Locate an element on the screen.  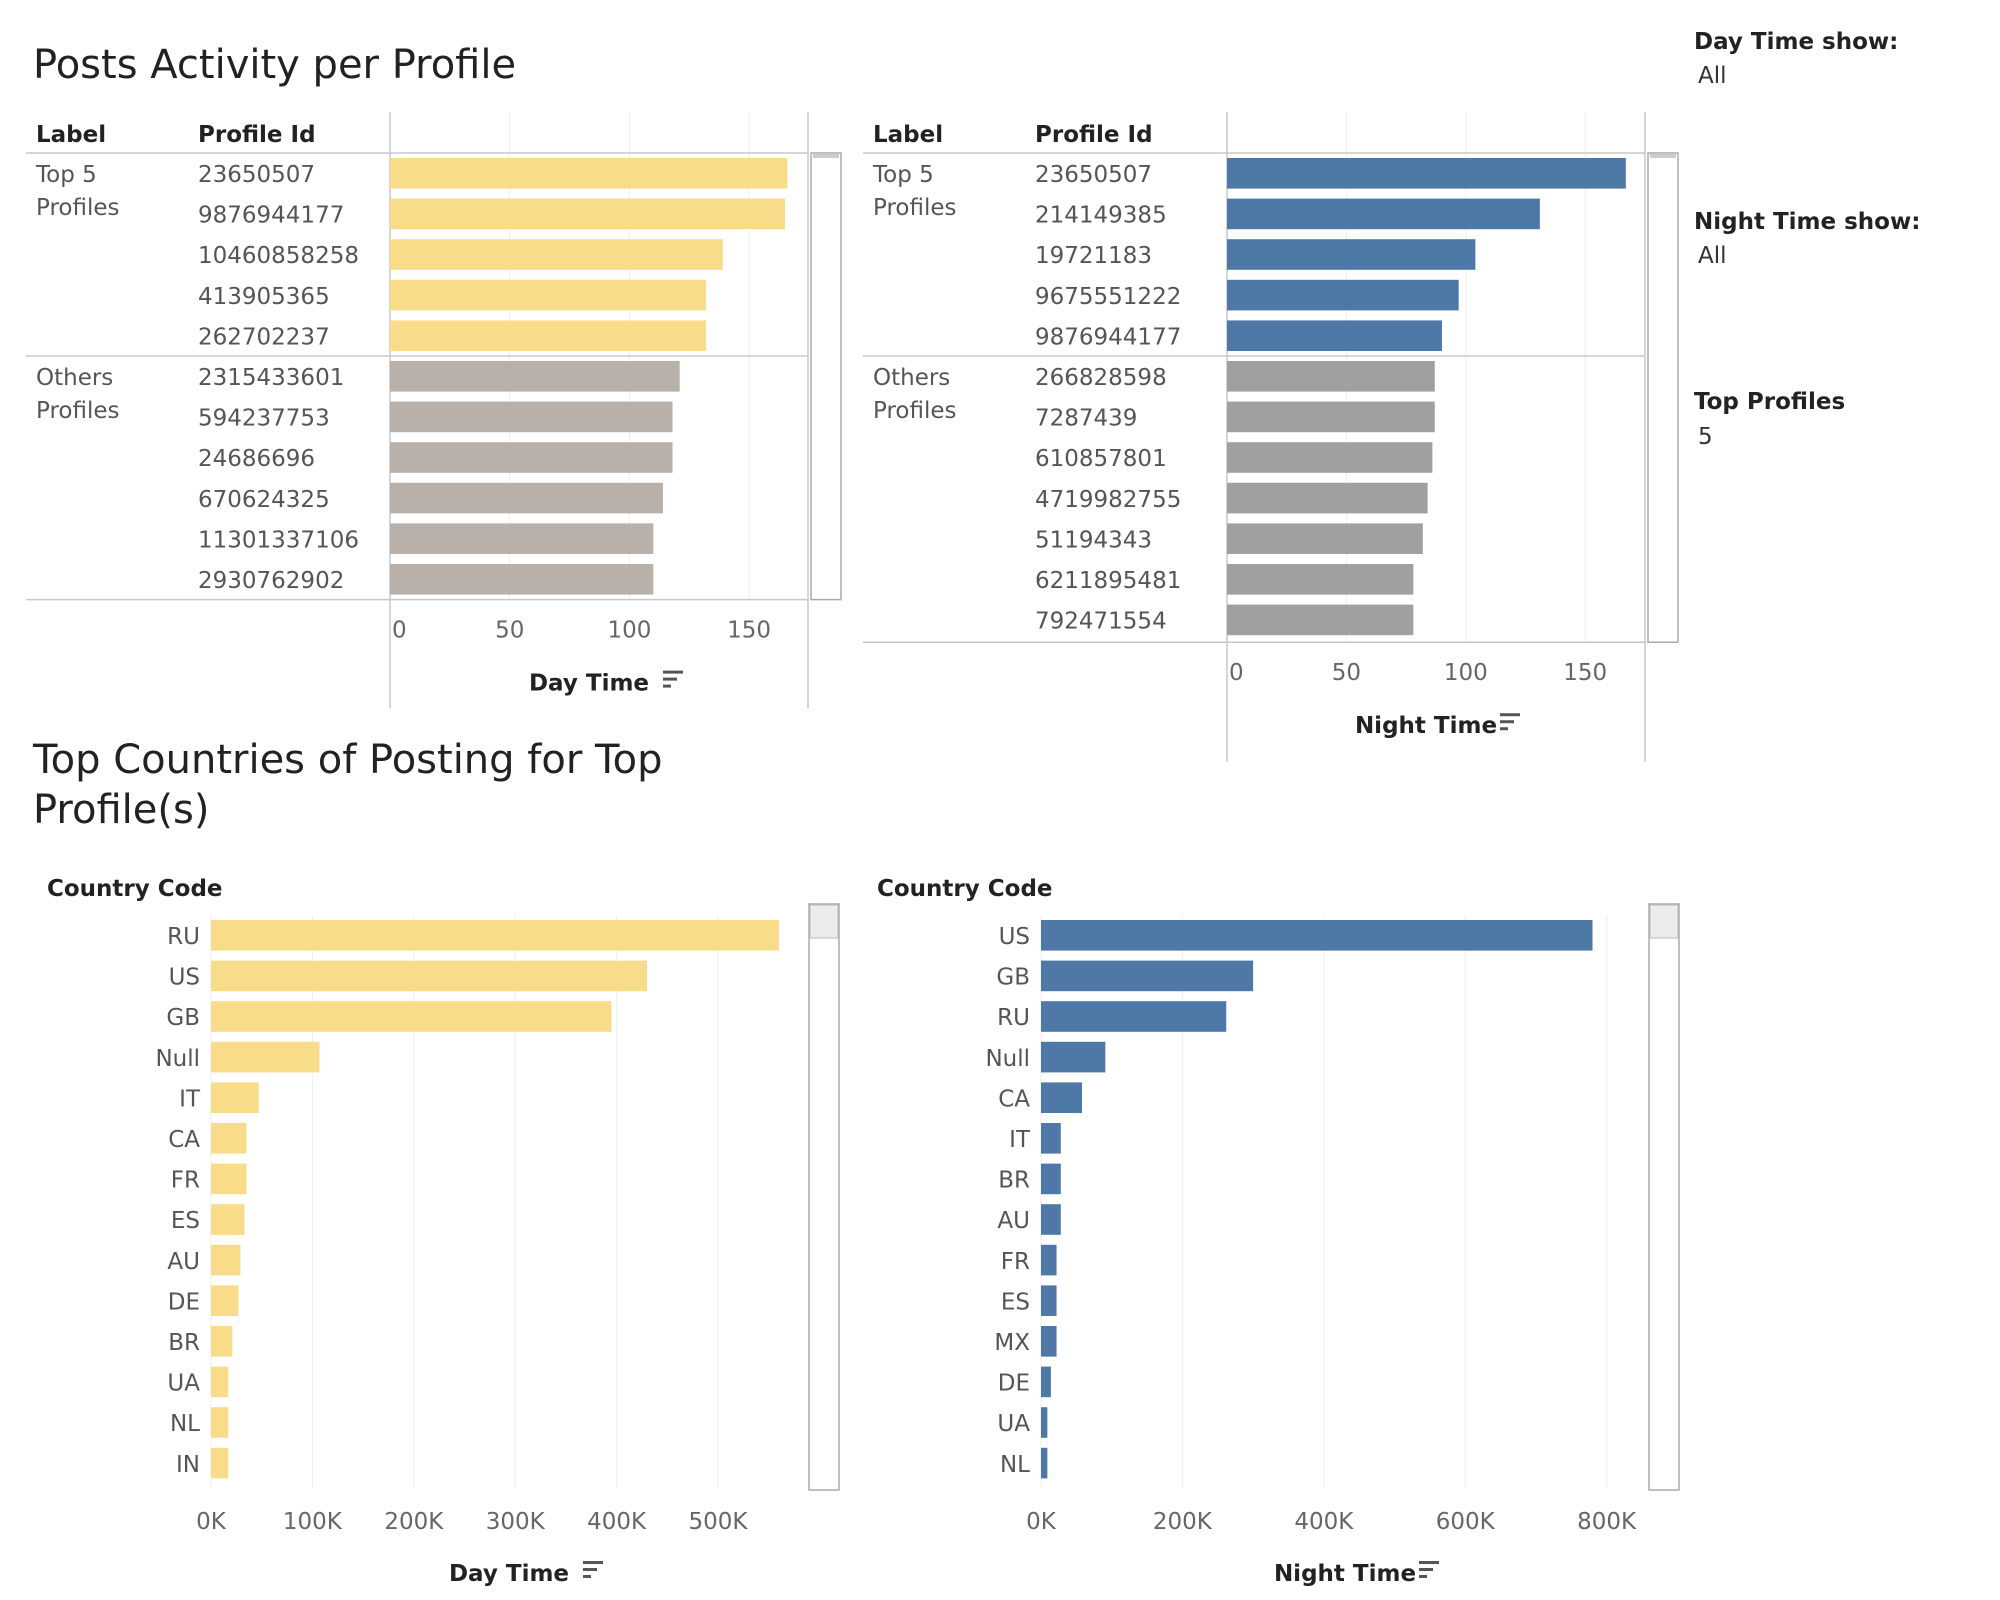
day-profile-profile-id: 23650507 is located at coordinates (256, 175).